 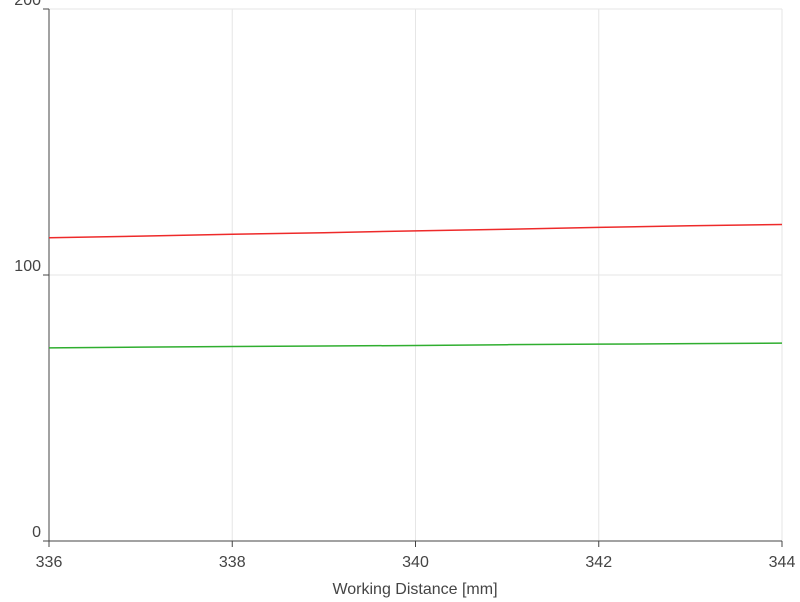 I want to click on x-tick-label: 336, so click(x=49, y=562).